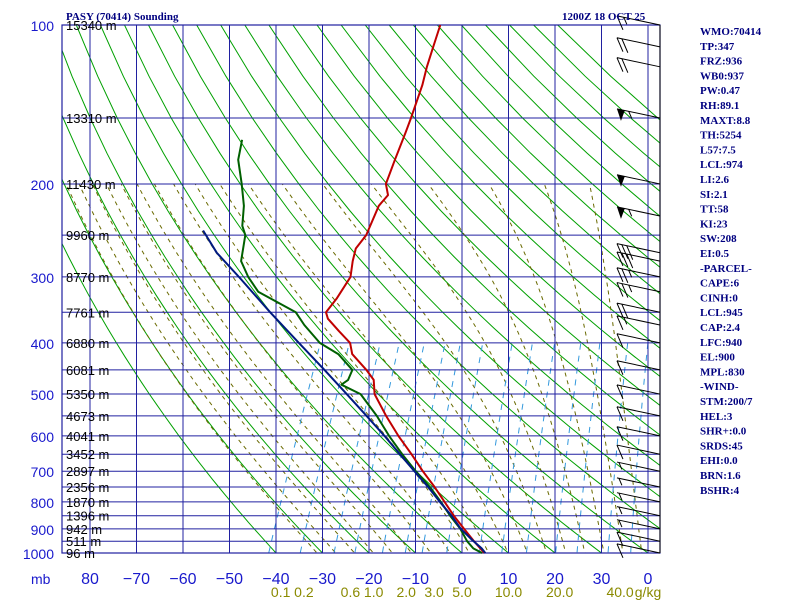  I want to click on height-label: 7761 m, so click(87, 312).